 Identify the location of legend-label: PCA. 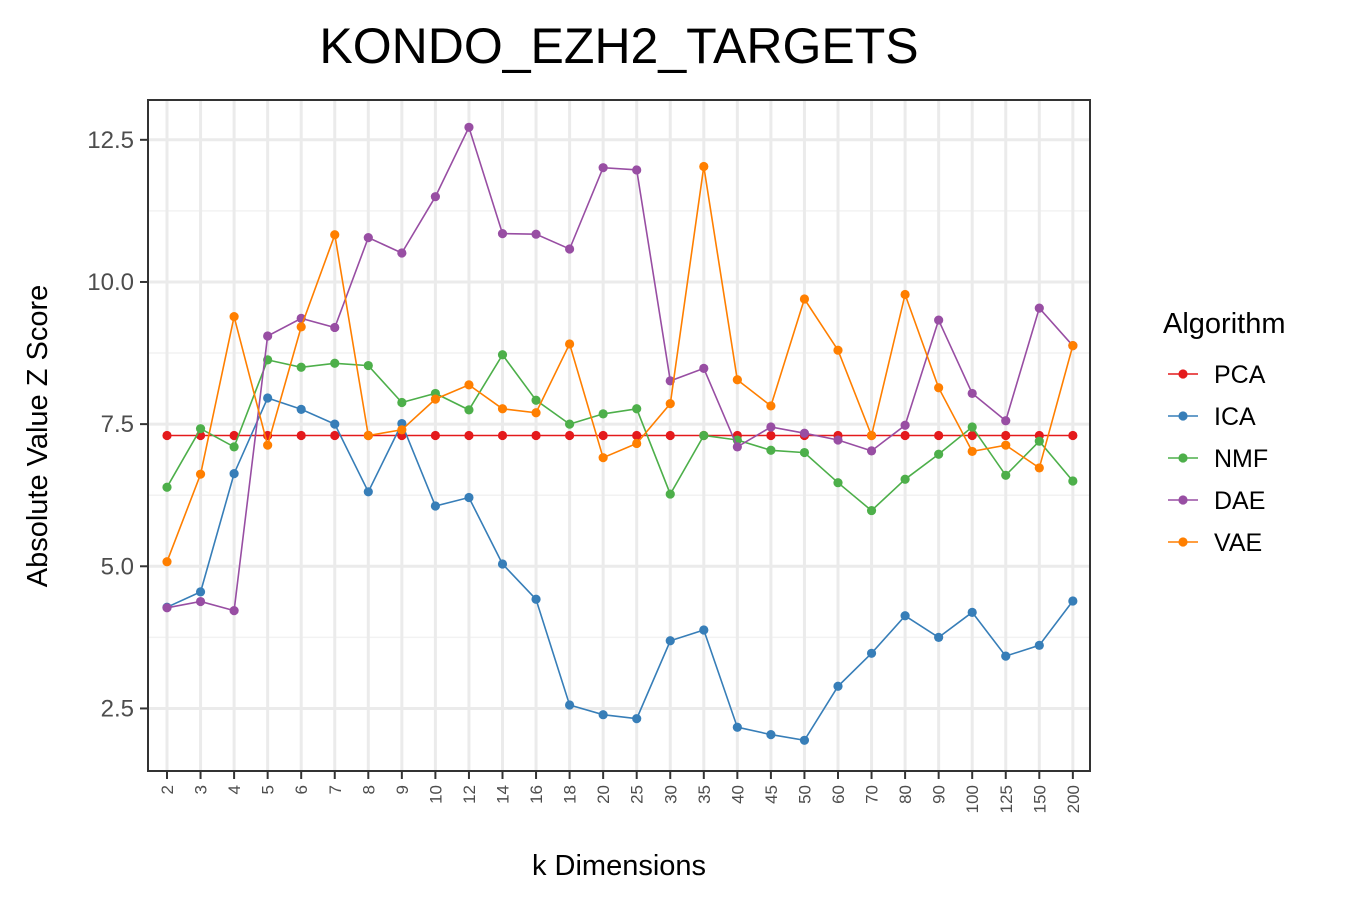
(1240, 375).